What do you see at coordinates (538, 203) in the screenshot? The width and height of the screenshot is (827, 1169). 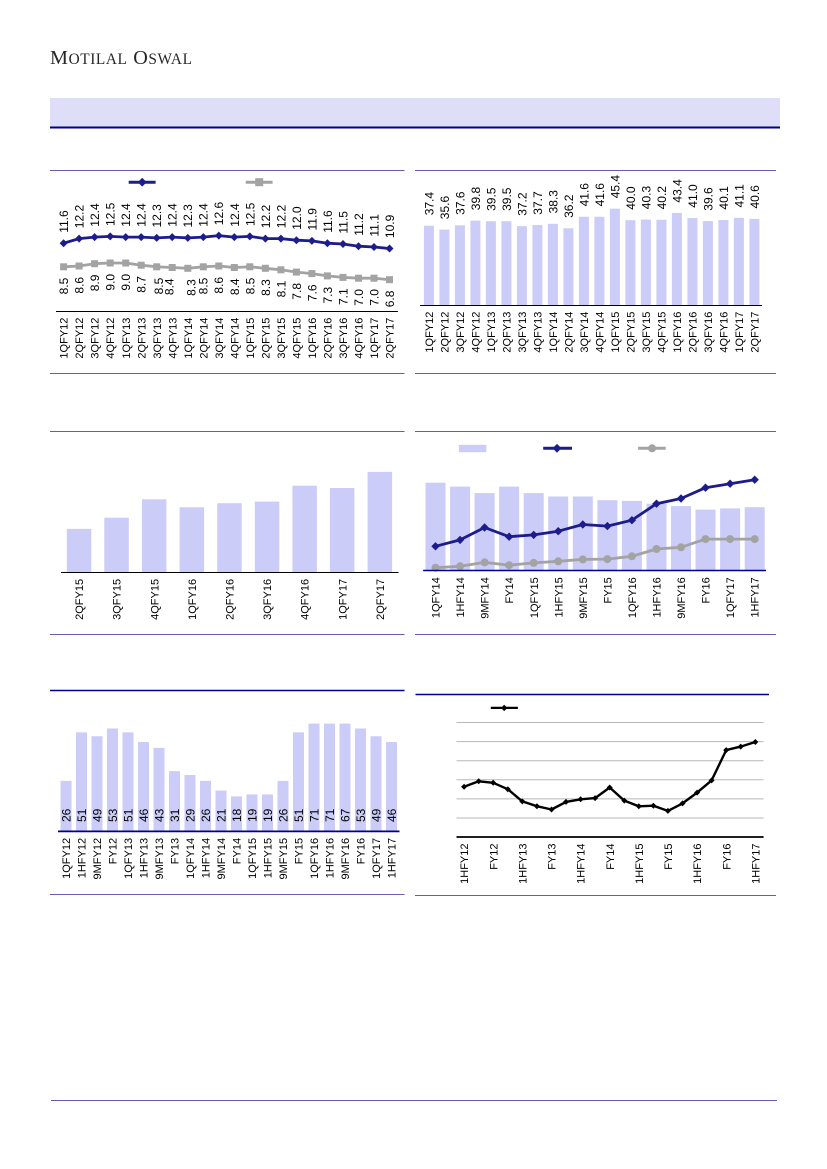 I see `svg-text: 37.7` at bounding box center [538, 203].